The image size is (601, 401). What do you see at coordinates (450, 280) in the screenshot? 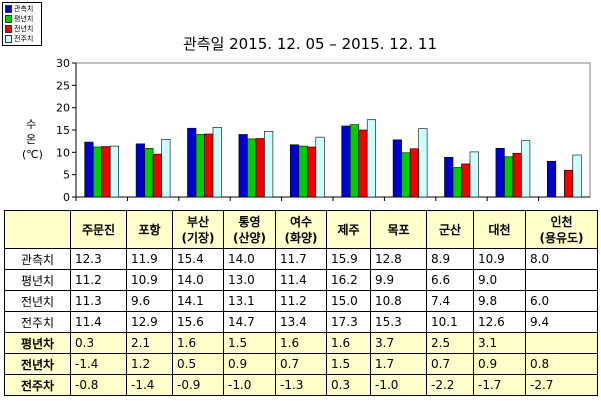
I see `table-cell: 6.6` at bounding box center [450, 280].